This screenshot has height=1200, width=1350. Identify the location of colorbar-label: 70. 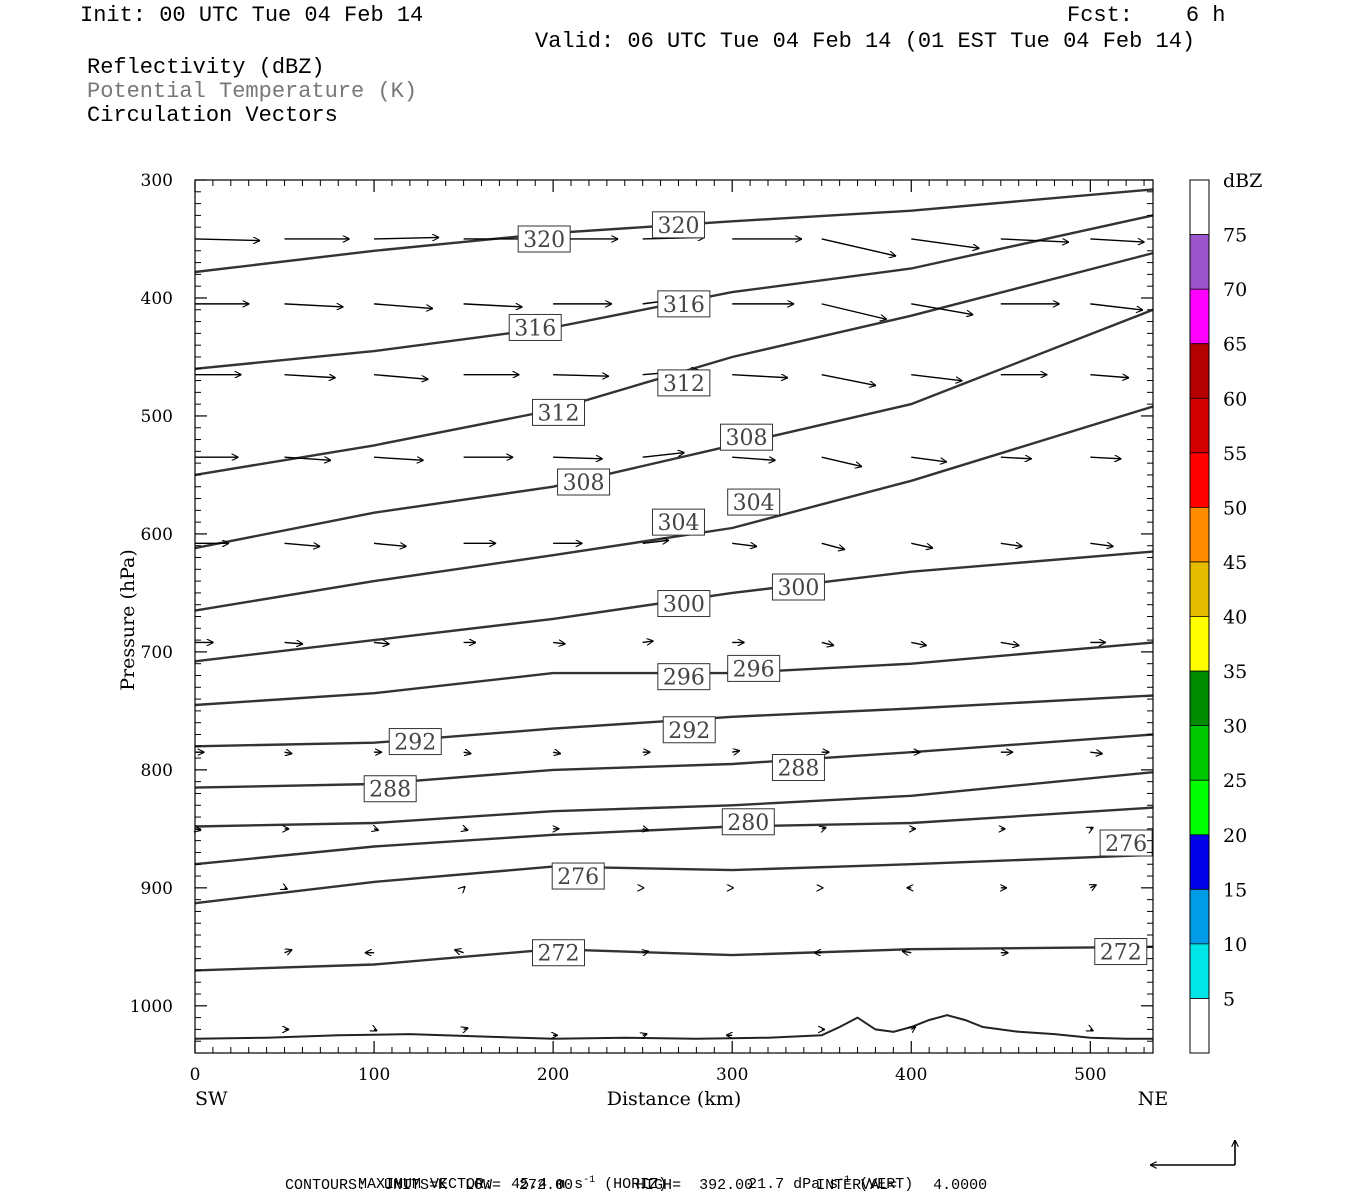
(1235, 290).